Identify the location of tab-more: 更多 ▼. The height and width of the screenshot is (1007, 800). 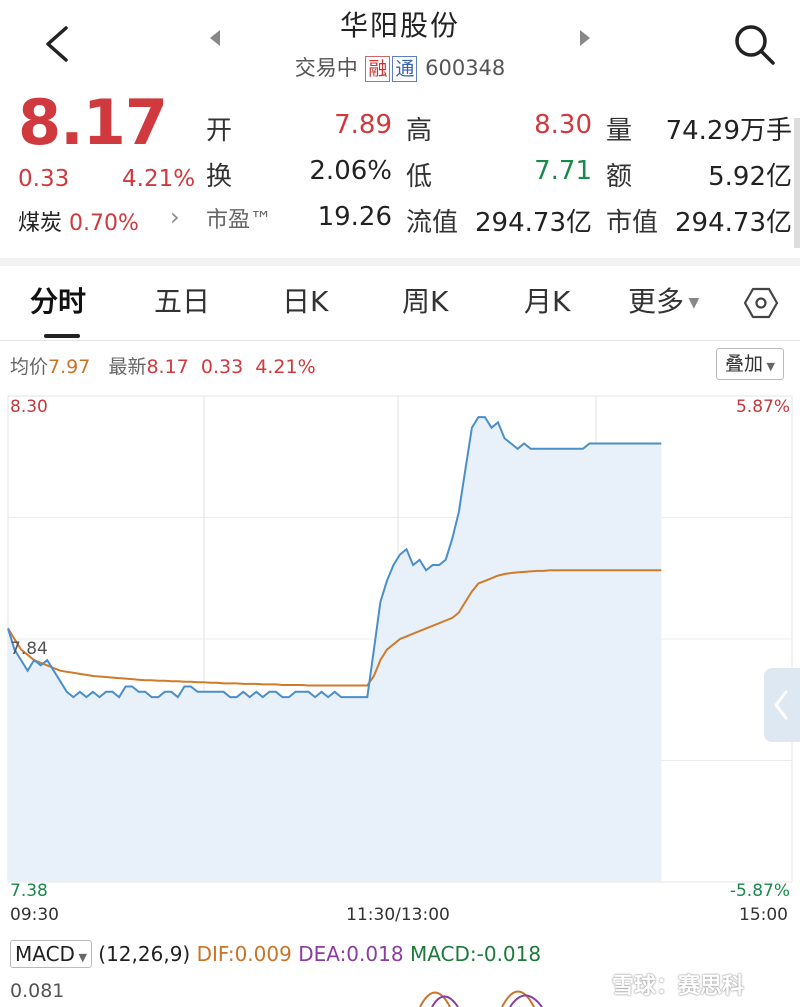
(663, 300).